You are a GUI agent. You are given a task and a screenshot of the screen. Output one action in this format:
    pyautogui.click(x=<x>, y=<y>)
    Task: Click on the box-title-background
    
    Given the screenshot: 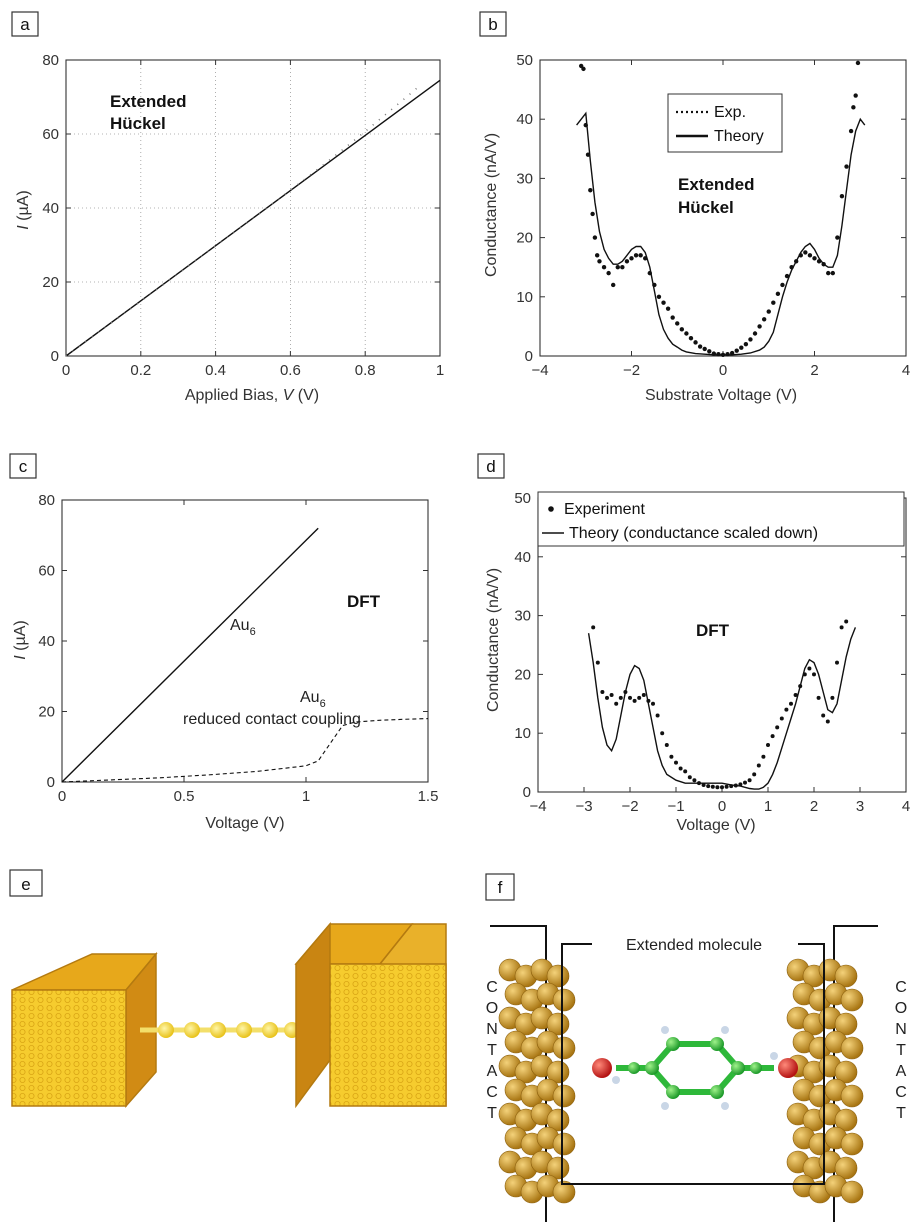 What is the action you would take?
    pyautogui.click(x=695, y=944)
    